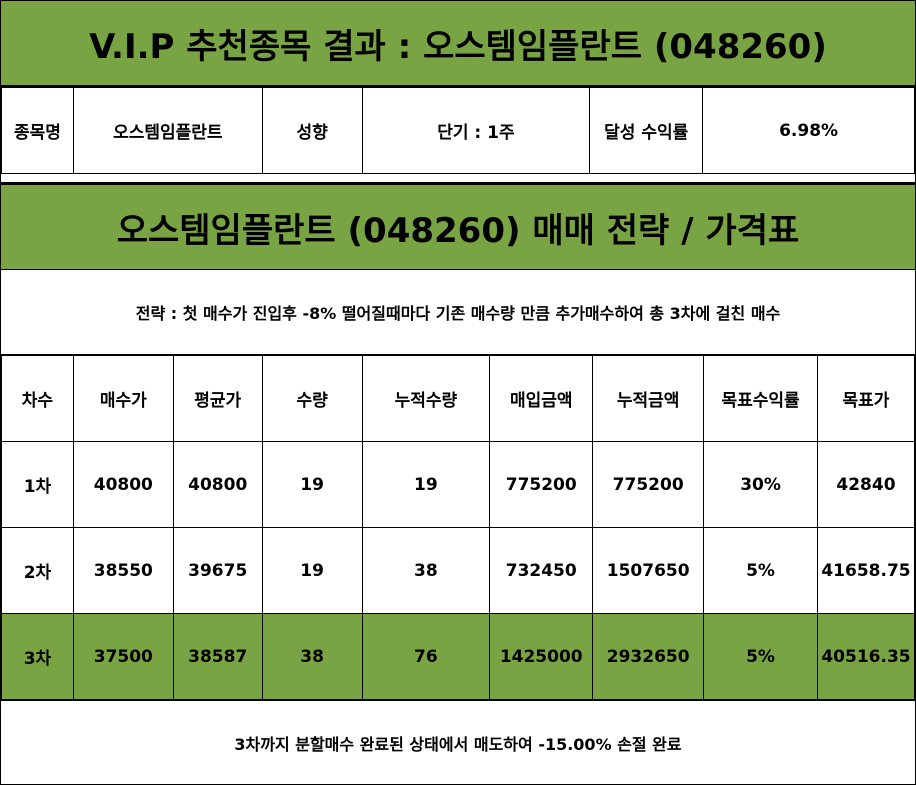  What do you see at coordinates (167, 130) in the screenshot?
I see `name-value: 오스템임플란트` at bounding box center [167, 130].